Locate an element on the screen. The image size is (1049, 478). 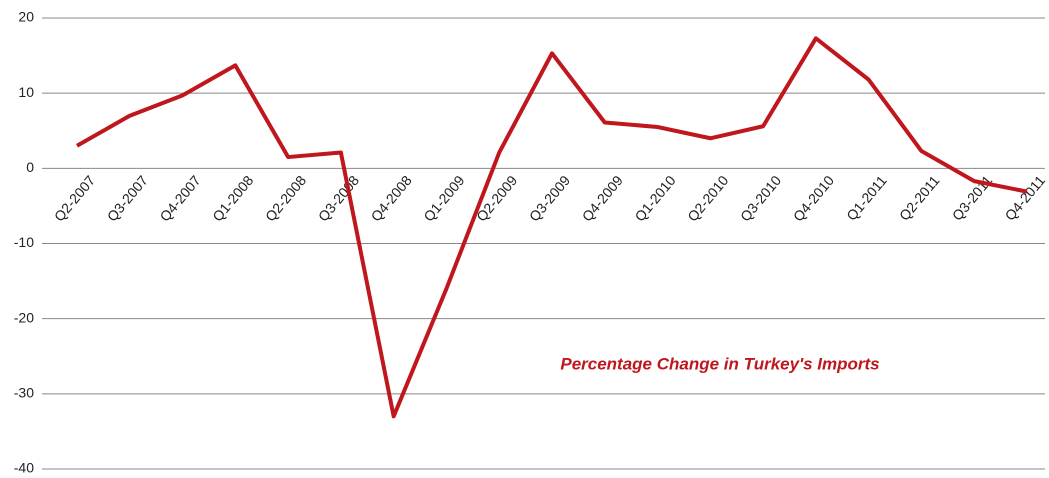
x-tick-label: Q2-2010 is located at coordinates (707, 198).